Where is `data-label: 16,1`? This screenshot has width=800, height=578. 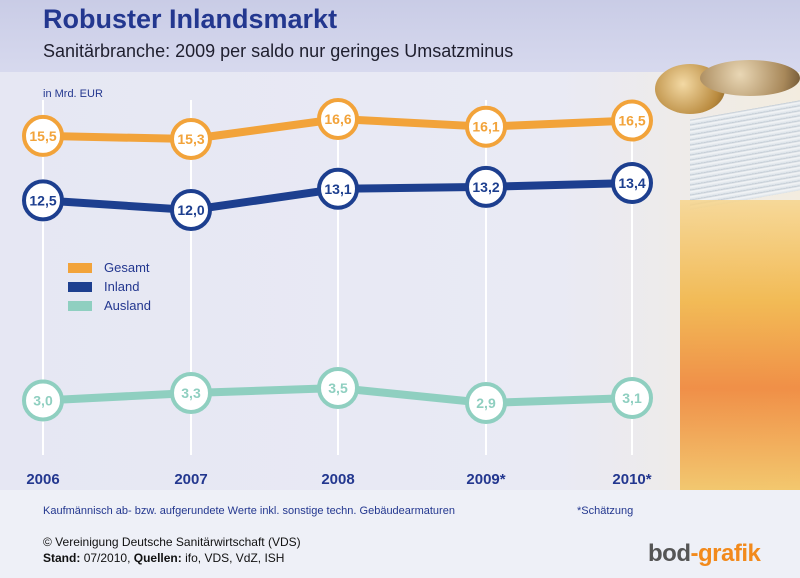
data-label: 16,1 is located at coordinates (485, 127).